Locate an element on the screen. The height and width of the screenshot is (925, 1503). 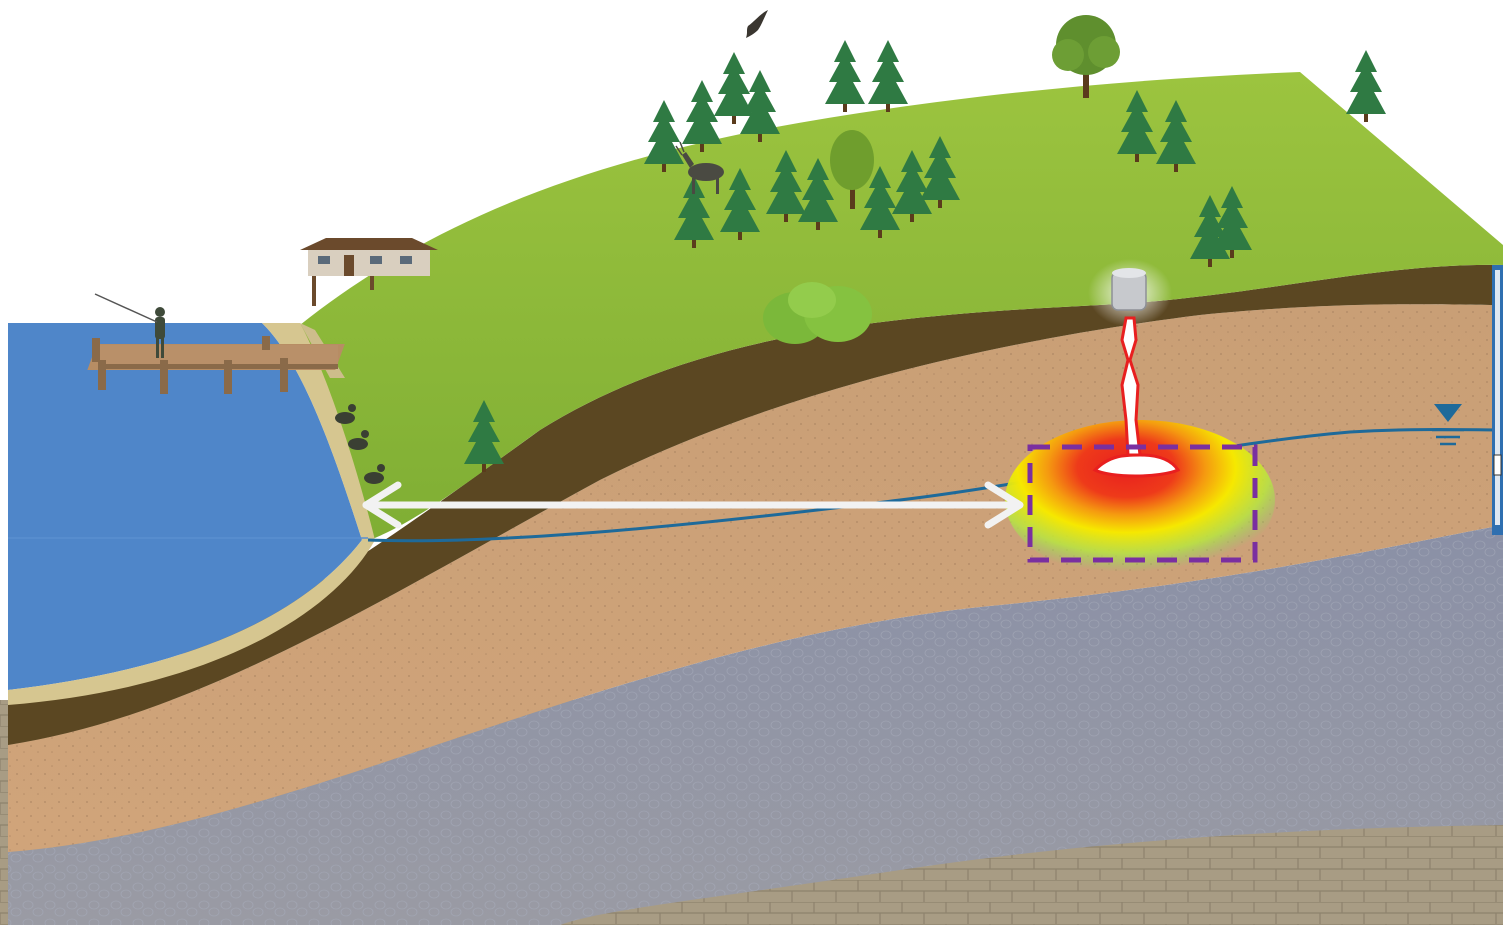
shrubs is located at coordinates (817, 313).